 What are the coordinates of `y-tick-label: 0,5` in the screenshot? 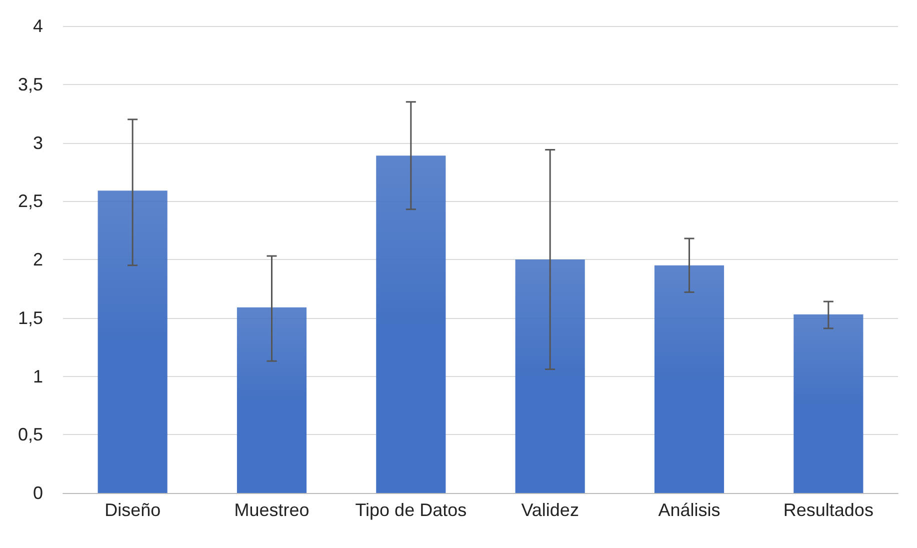 It's located at (30, 434).